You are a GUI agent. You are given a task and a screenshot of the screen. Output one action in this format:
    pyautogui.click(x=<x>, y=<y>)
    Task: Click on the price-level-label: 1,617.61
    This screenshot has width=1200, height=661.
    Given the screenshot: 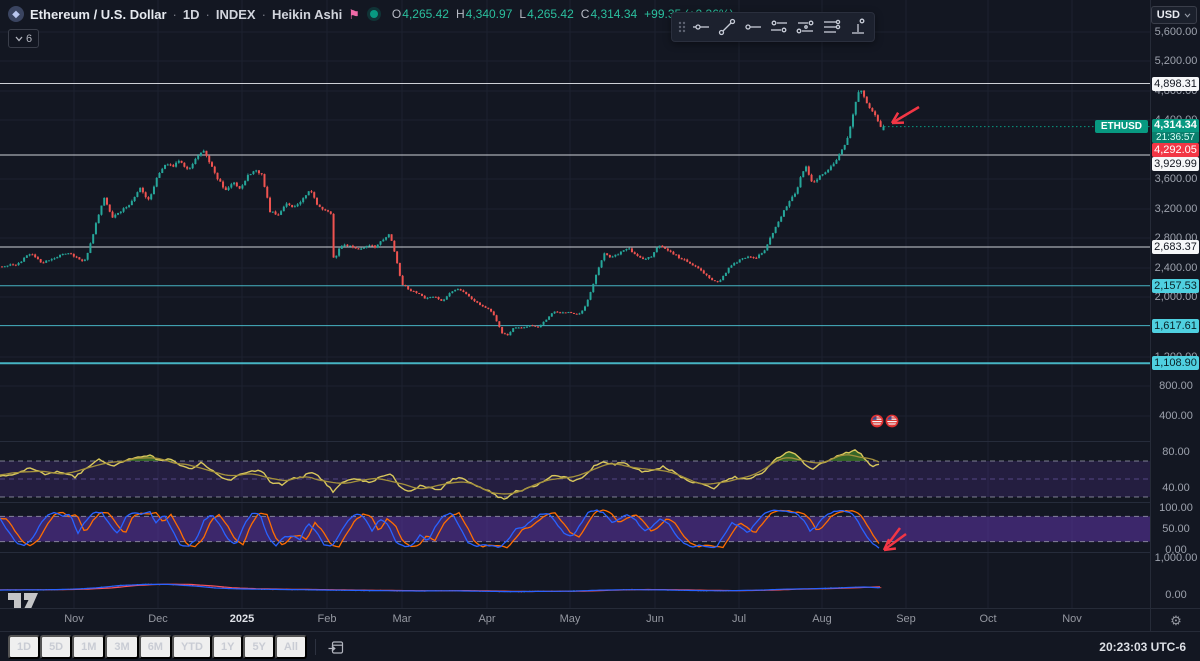 What is the action you would take?
    pyautogui.click(x=1175, y=326)
    